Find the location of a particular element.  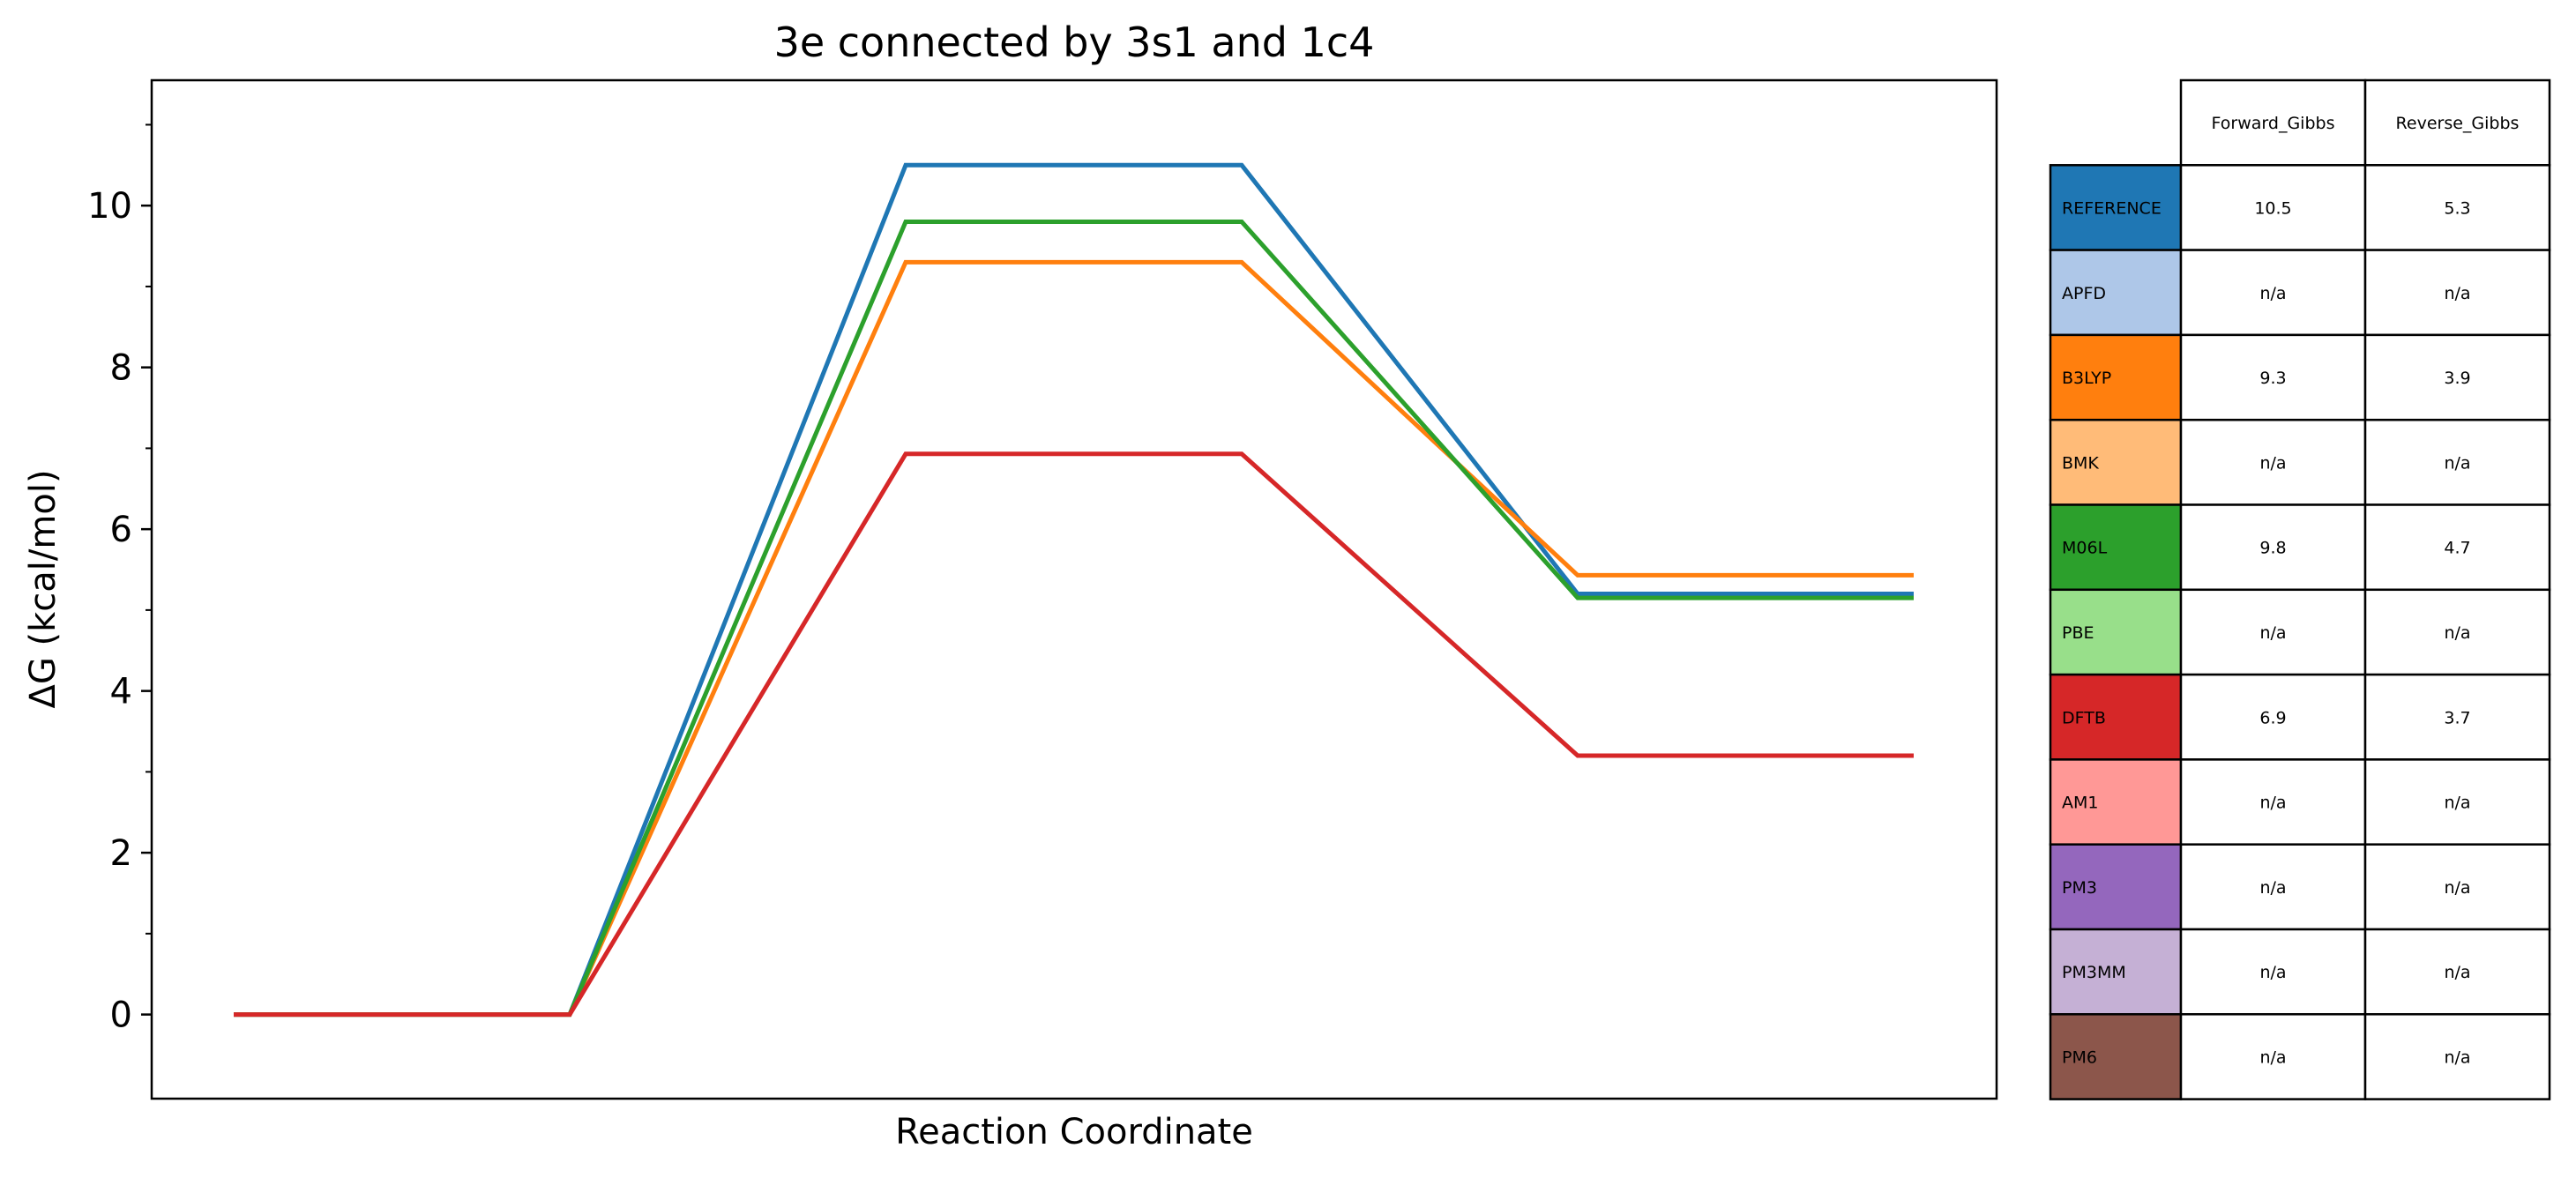

y-tick-label: 2 is located at coordinates (121, 854).